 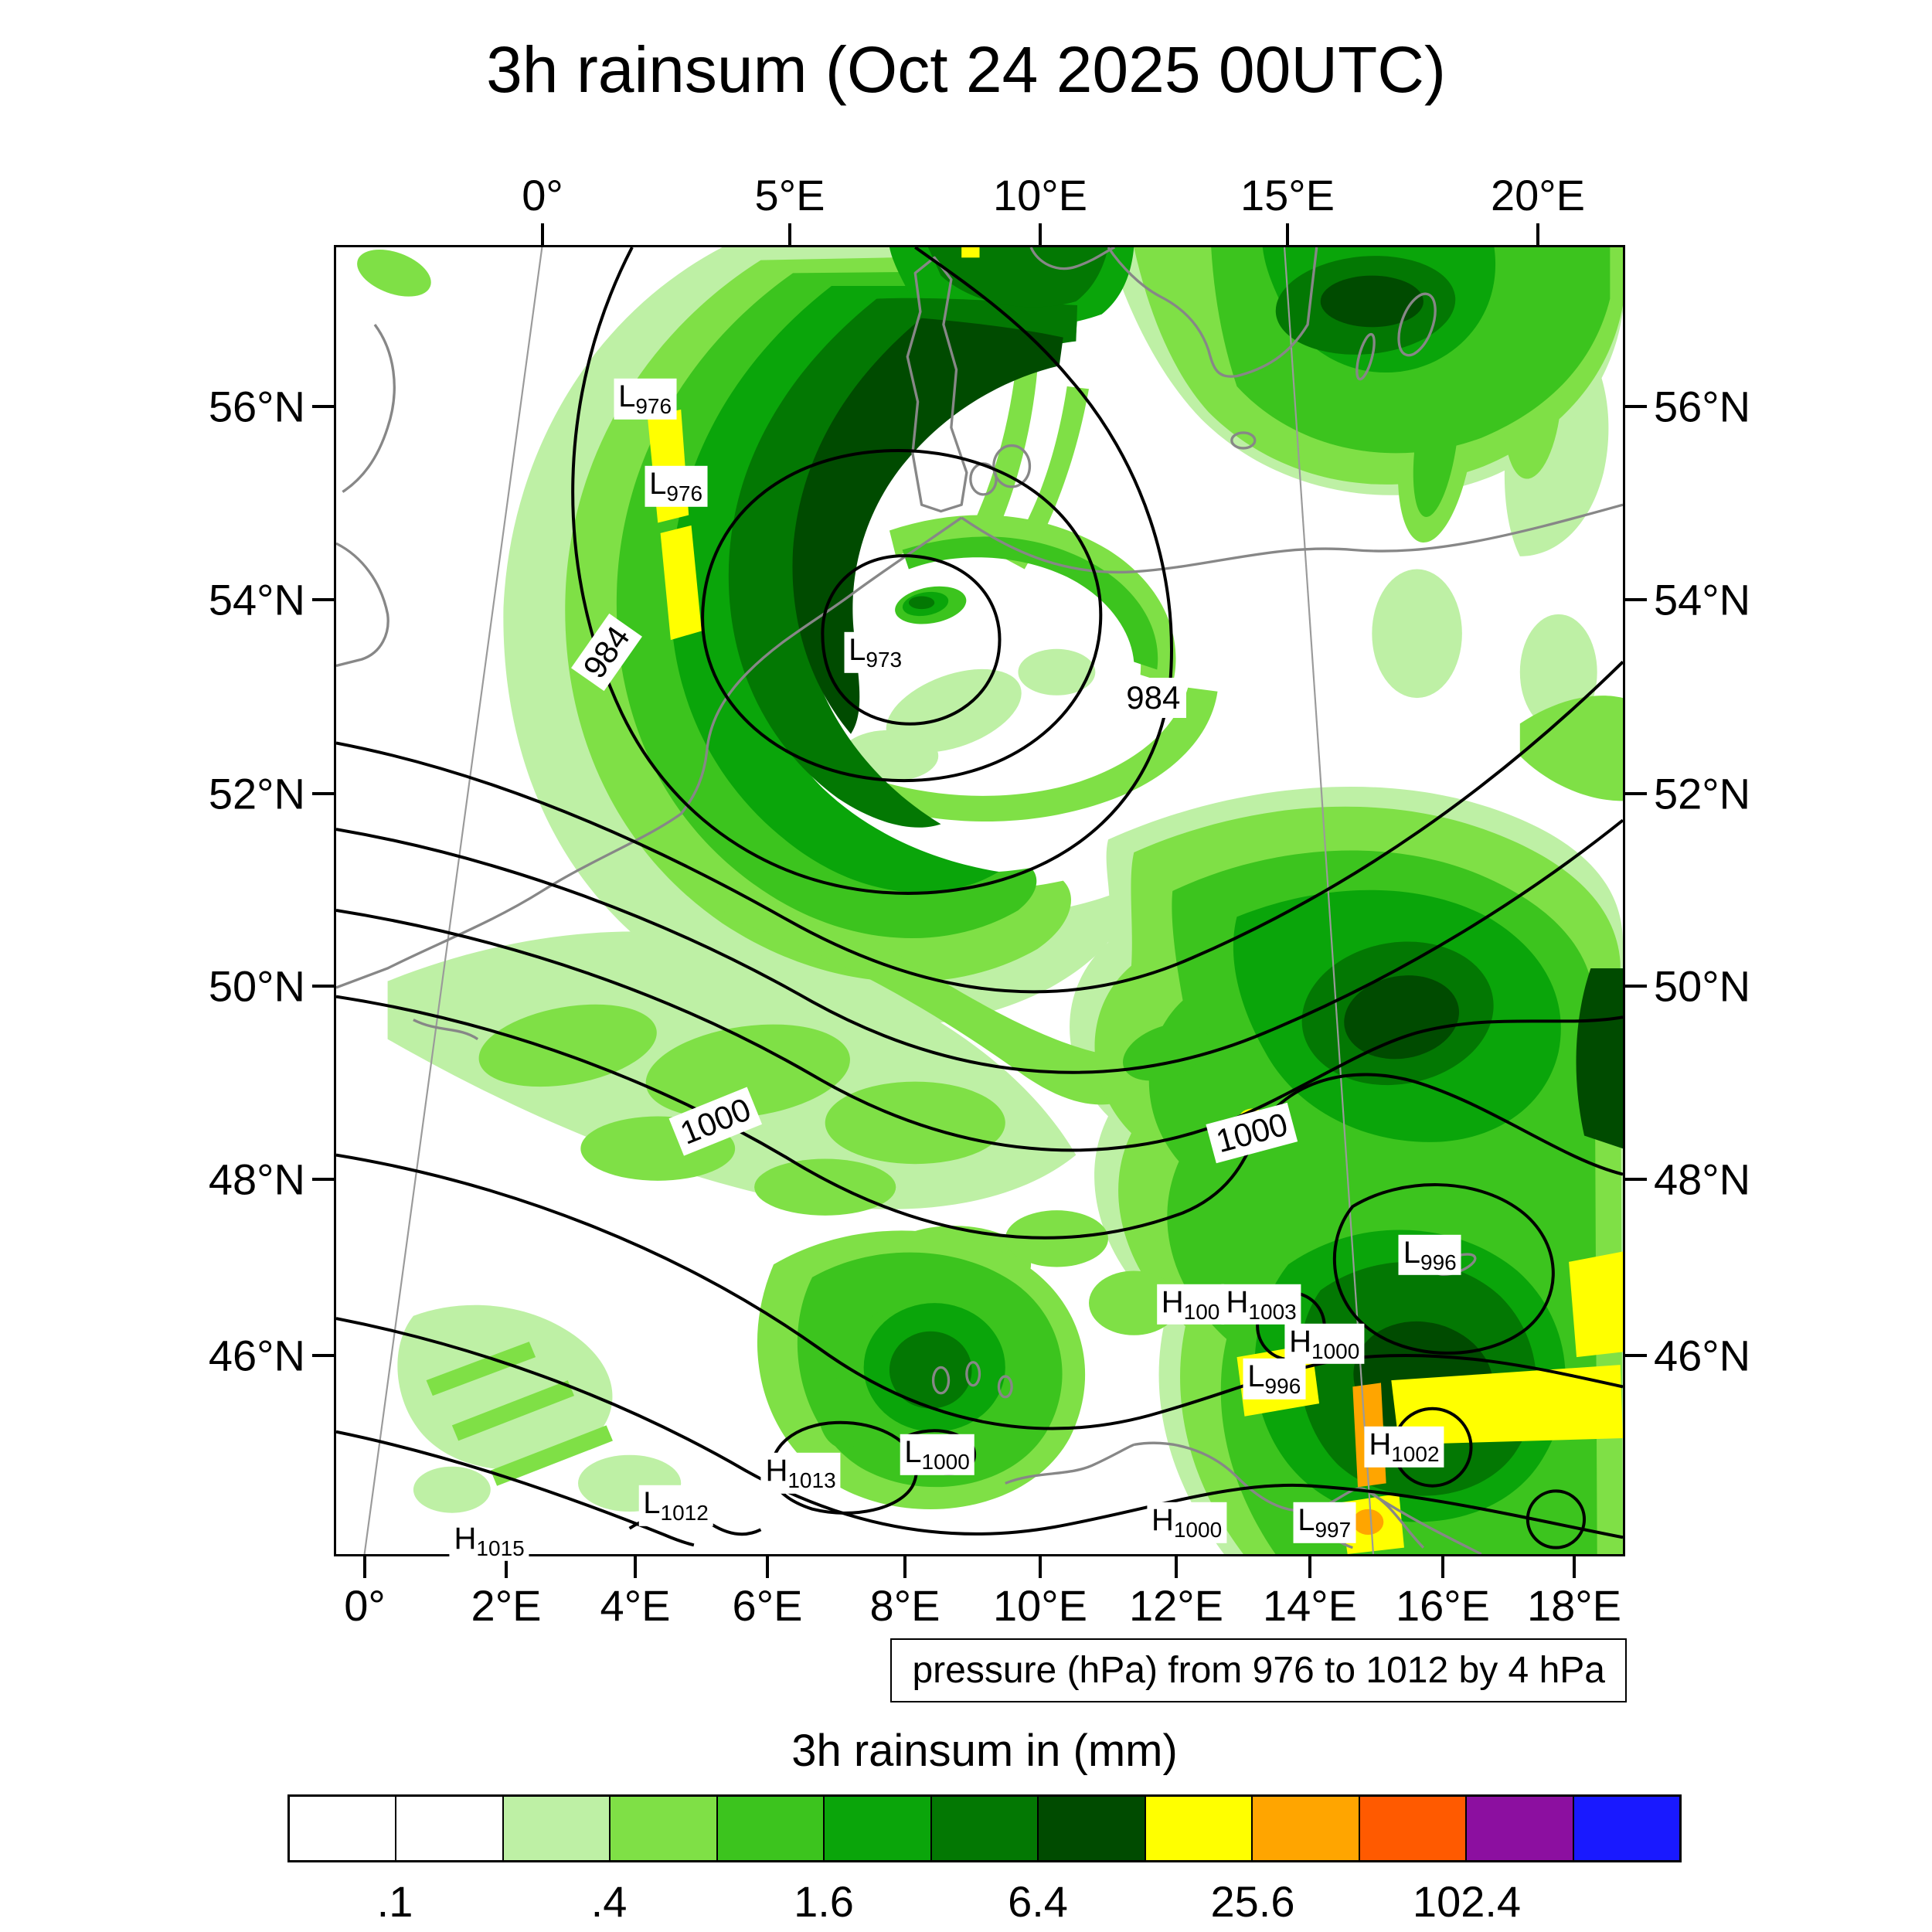 I want to click on plot-title: 3h rainsum (Oct 24 2025 00UTC), so click(x=966, y=70).